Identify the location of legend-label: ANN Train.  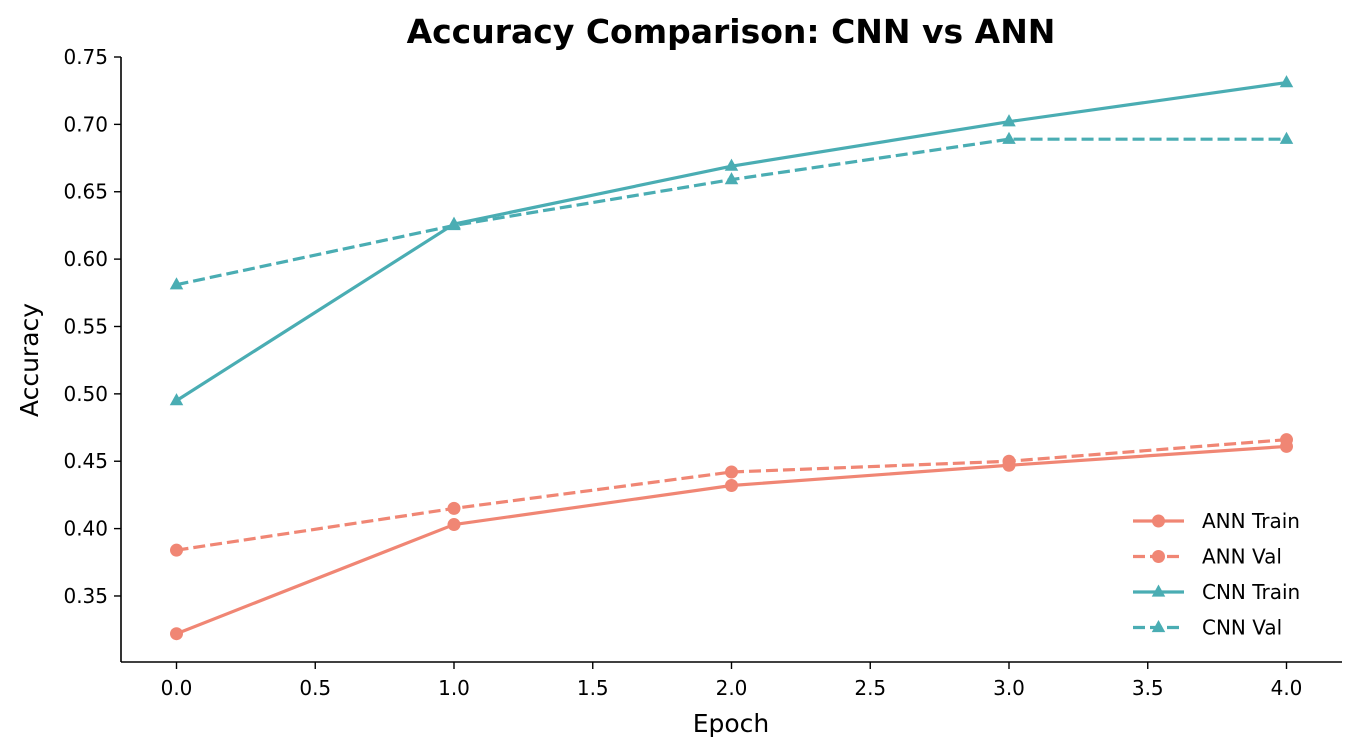
(1251, 521).